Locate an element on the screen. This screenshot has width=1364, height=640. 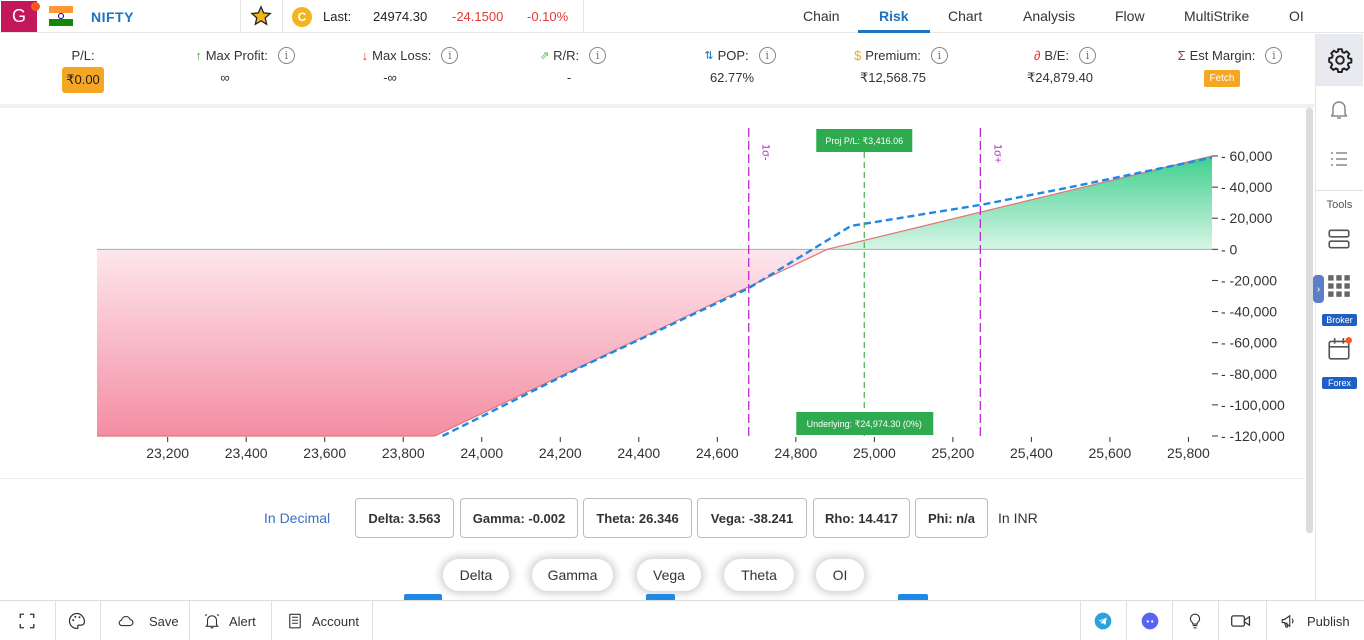
list-icon is located at coordinates (1339, 159).